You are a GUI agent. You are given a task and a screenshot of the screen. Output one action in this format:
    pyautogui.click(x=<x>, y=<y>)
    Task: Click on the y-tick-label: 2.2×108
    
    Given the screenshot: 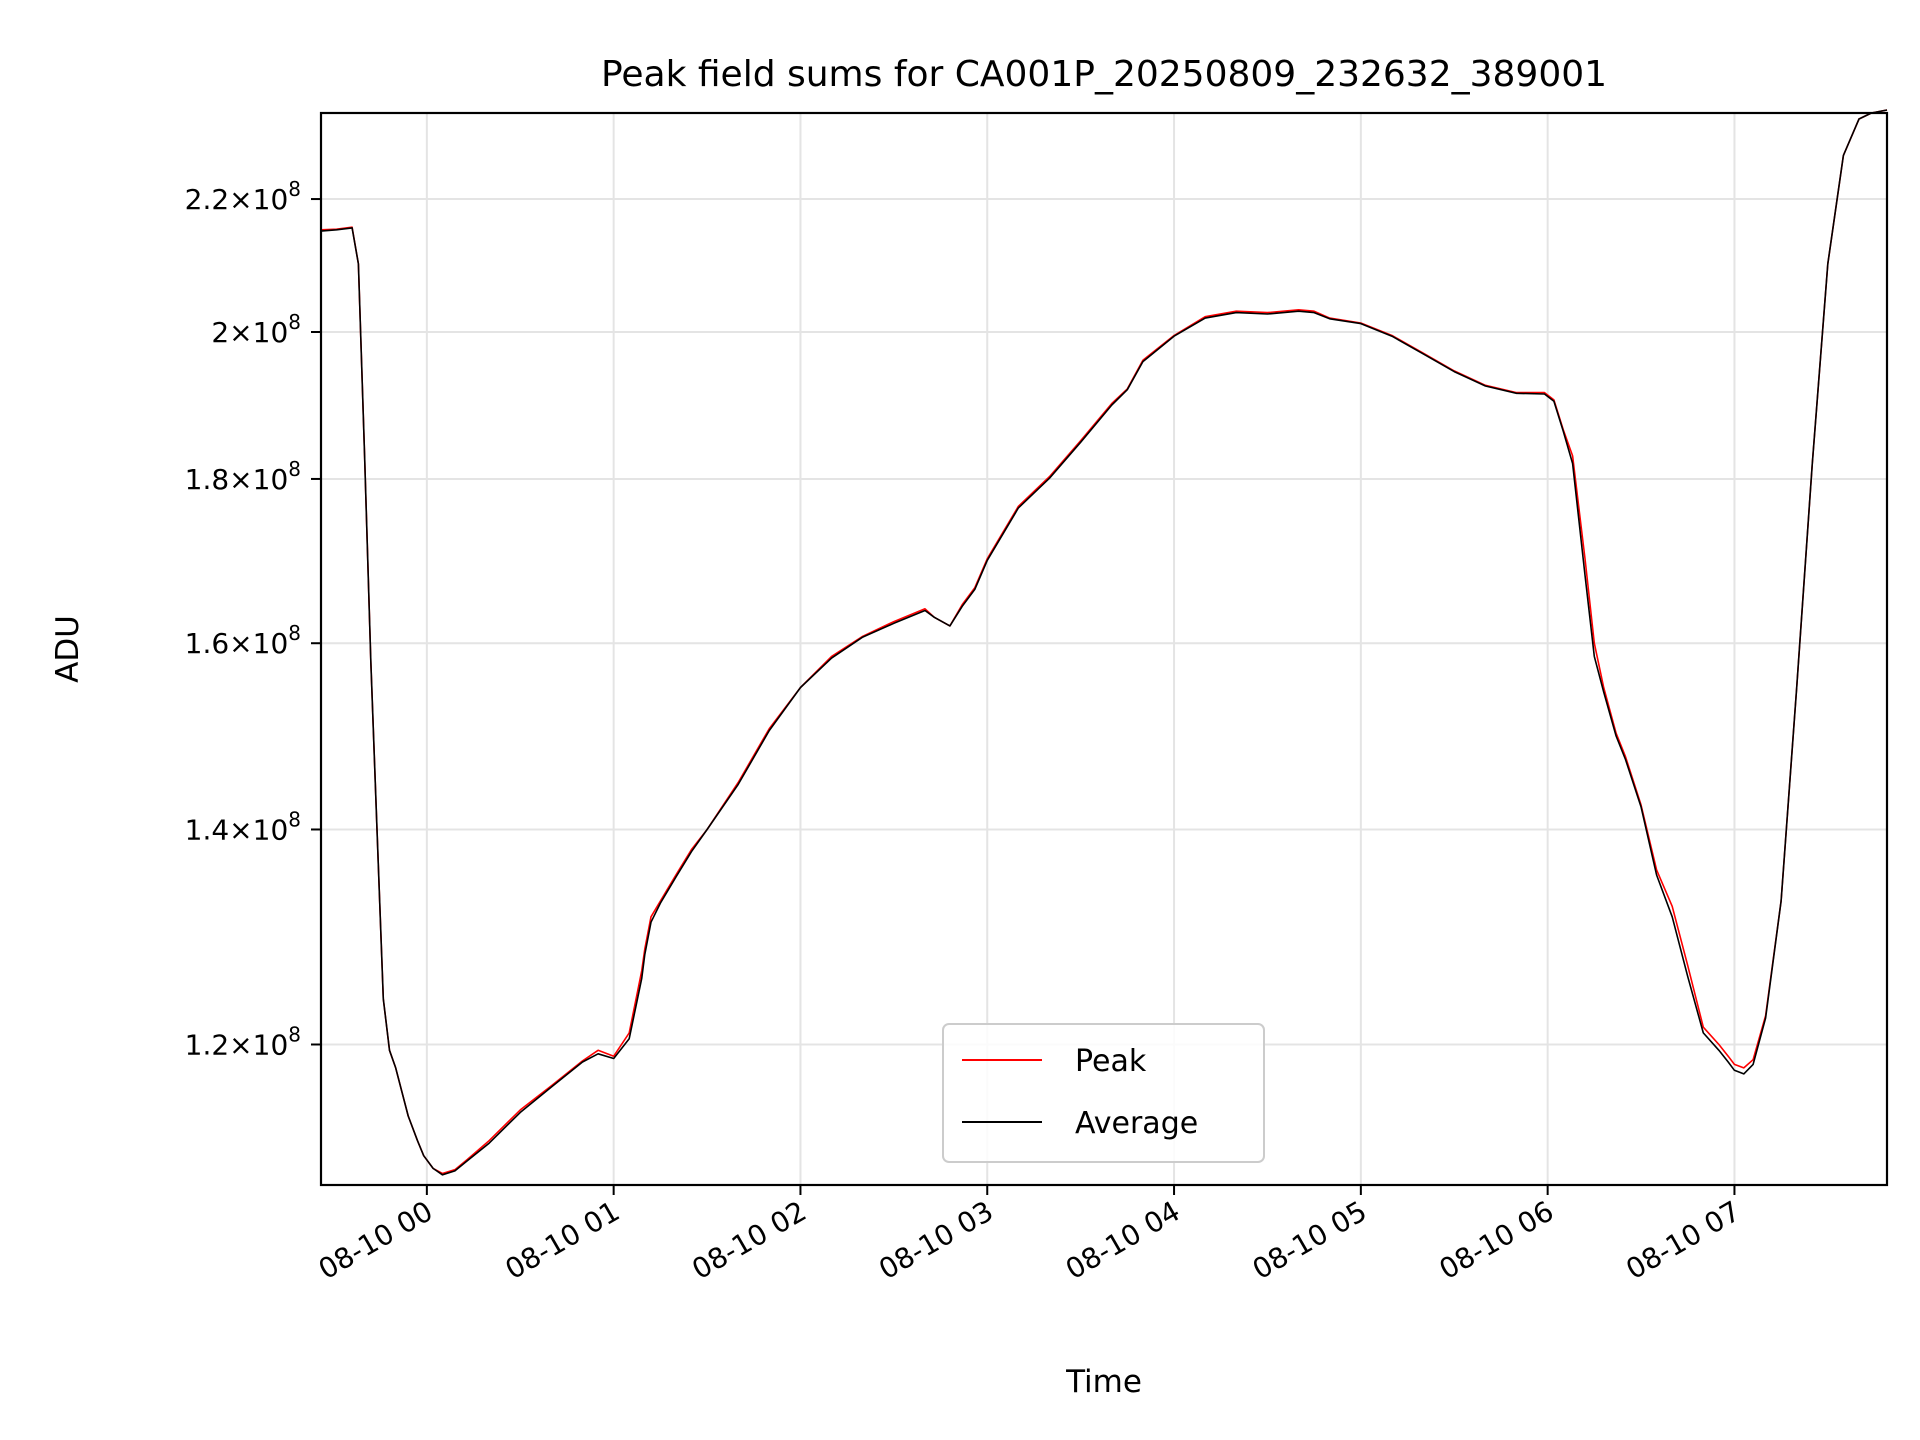 What is the action you would take?
    pyautogui.click(x=243, y=196)
    